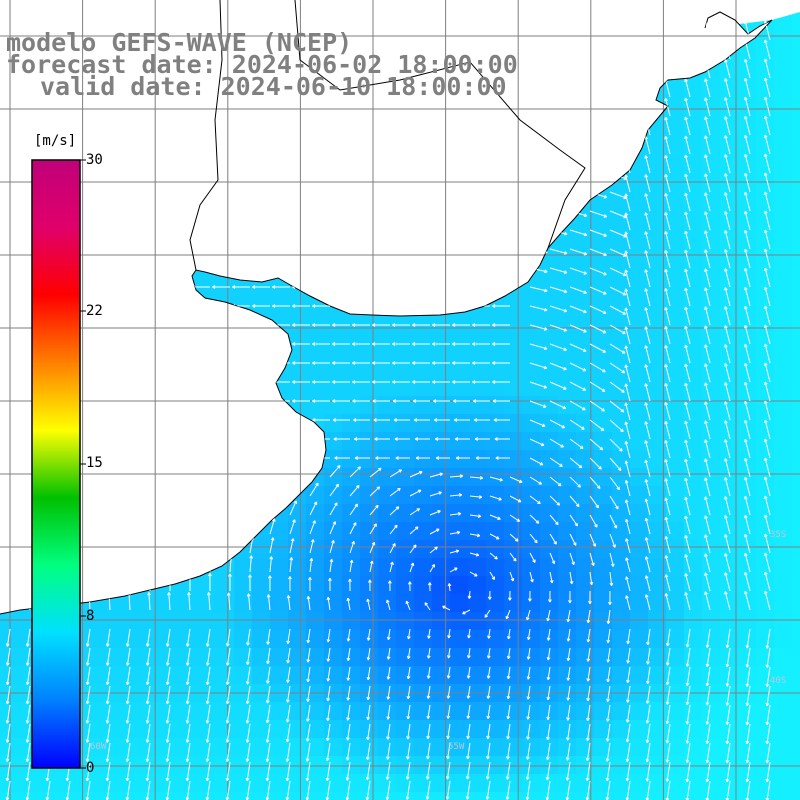  I want to click on lat-label-35s: 35S, so click(778, 535).